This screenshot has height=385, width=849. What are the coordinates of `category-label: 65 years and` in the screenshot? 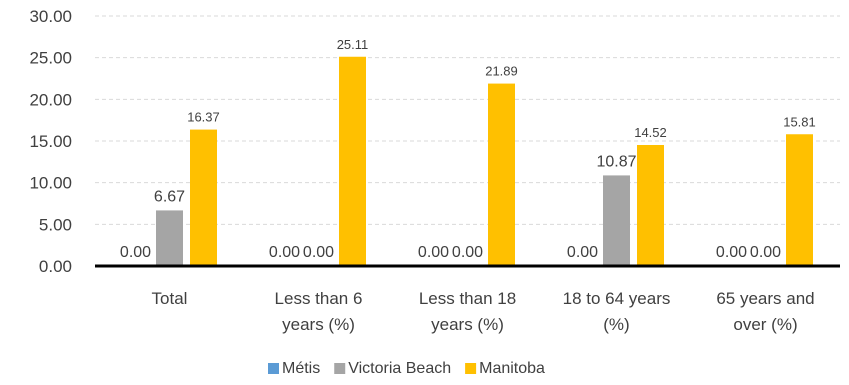 It's located at (765, 298).